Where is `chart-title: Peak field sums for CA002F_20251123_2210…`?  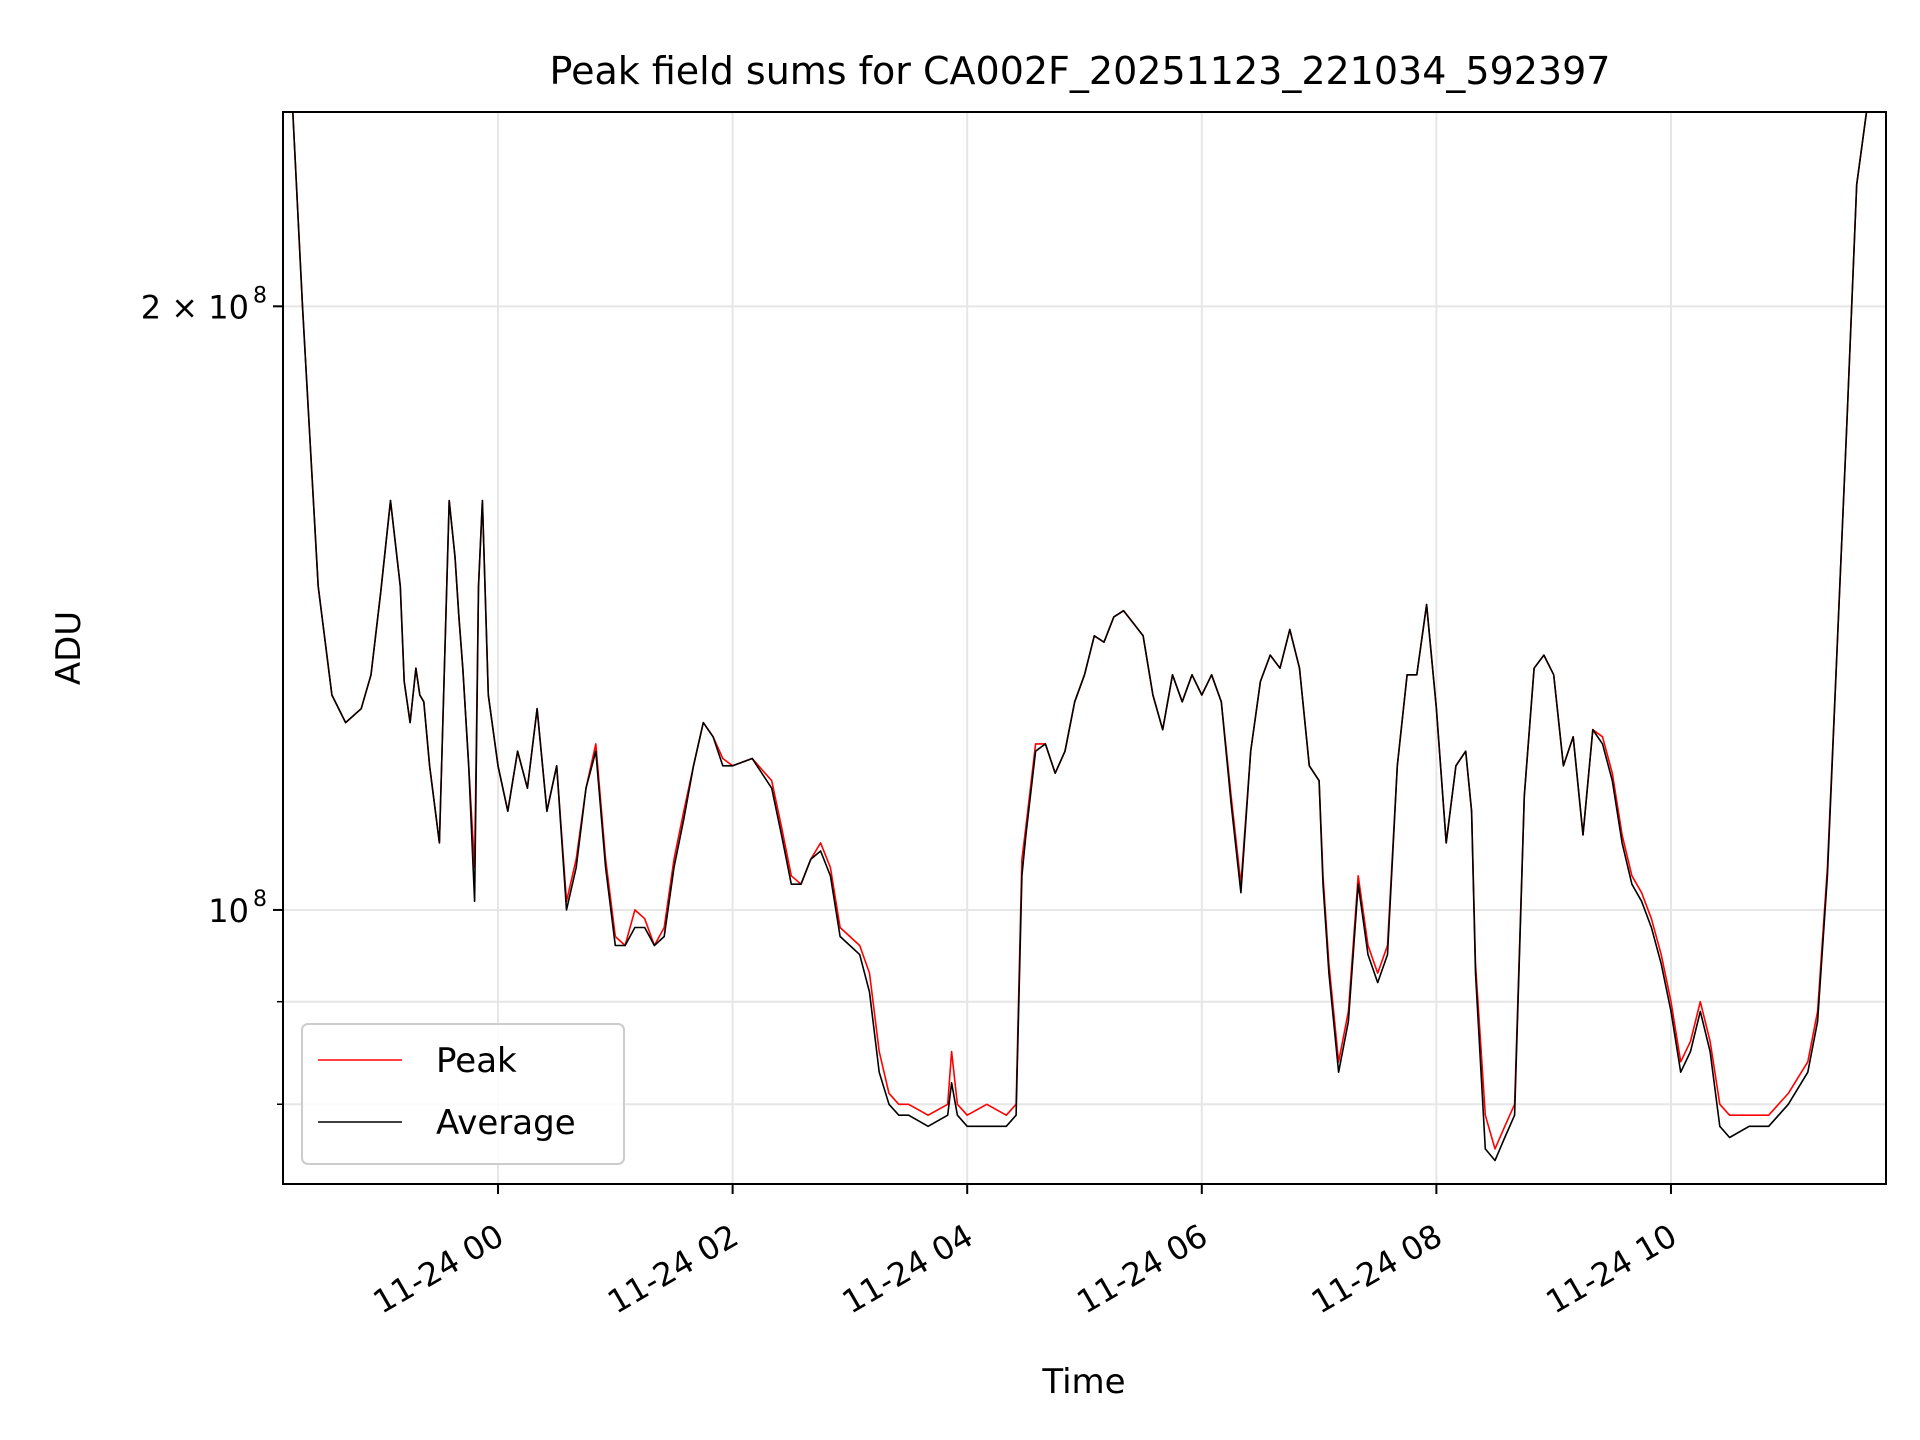
chart-title: Peak field sums for CA002F_20251123_2210… is located at coordinates (1080, 71).